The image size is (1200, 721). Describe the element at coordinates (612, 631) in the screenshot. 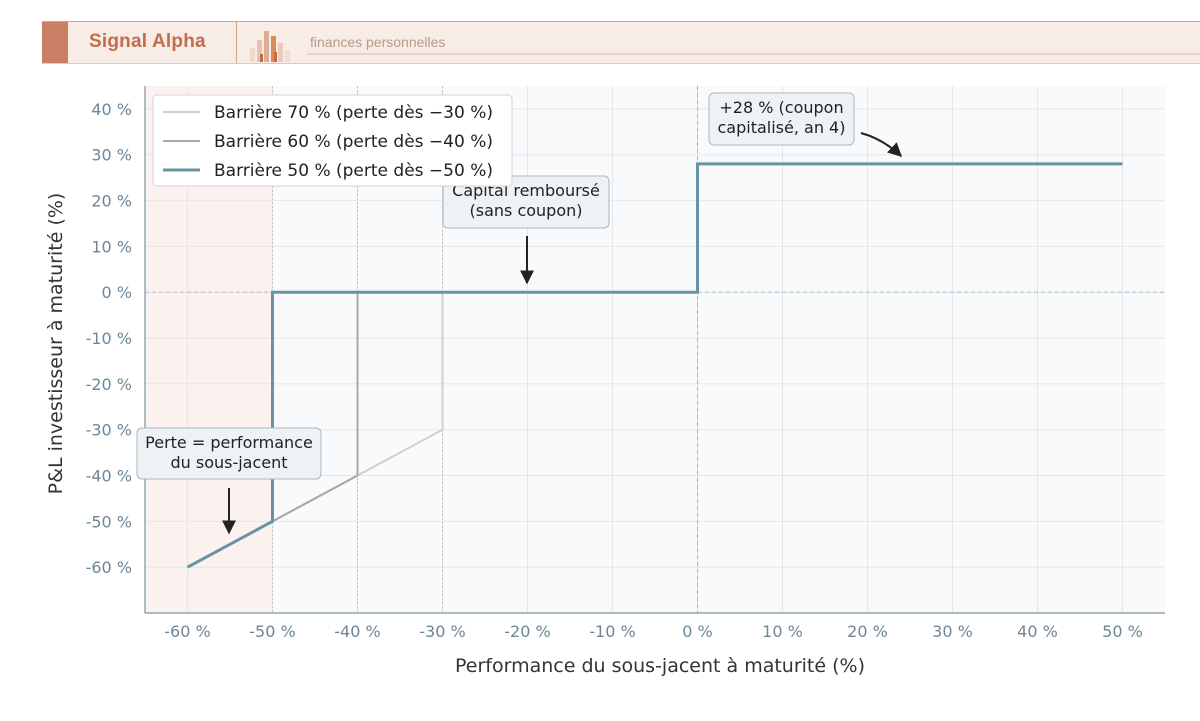

I see `x-tick-label: -10 %` at that location.